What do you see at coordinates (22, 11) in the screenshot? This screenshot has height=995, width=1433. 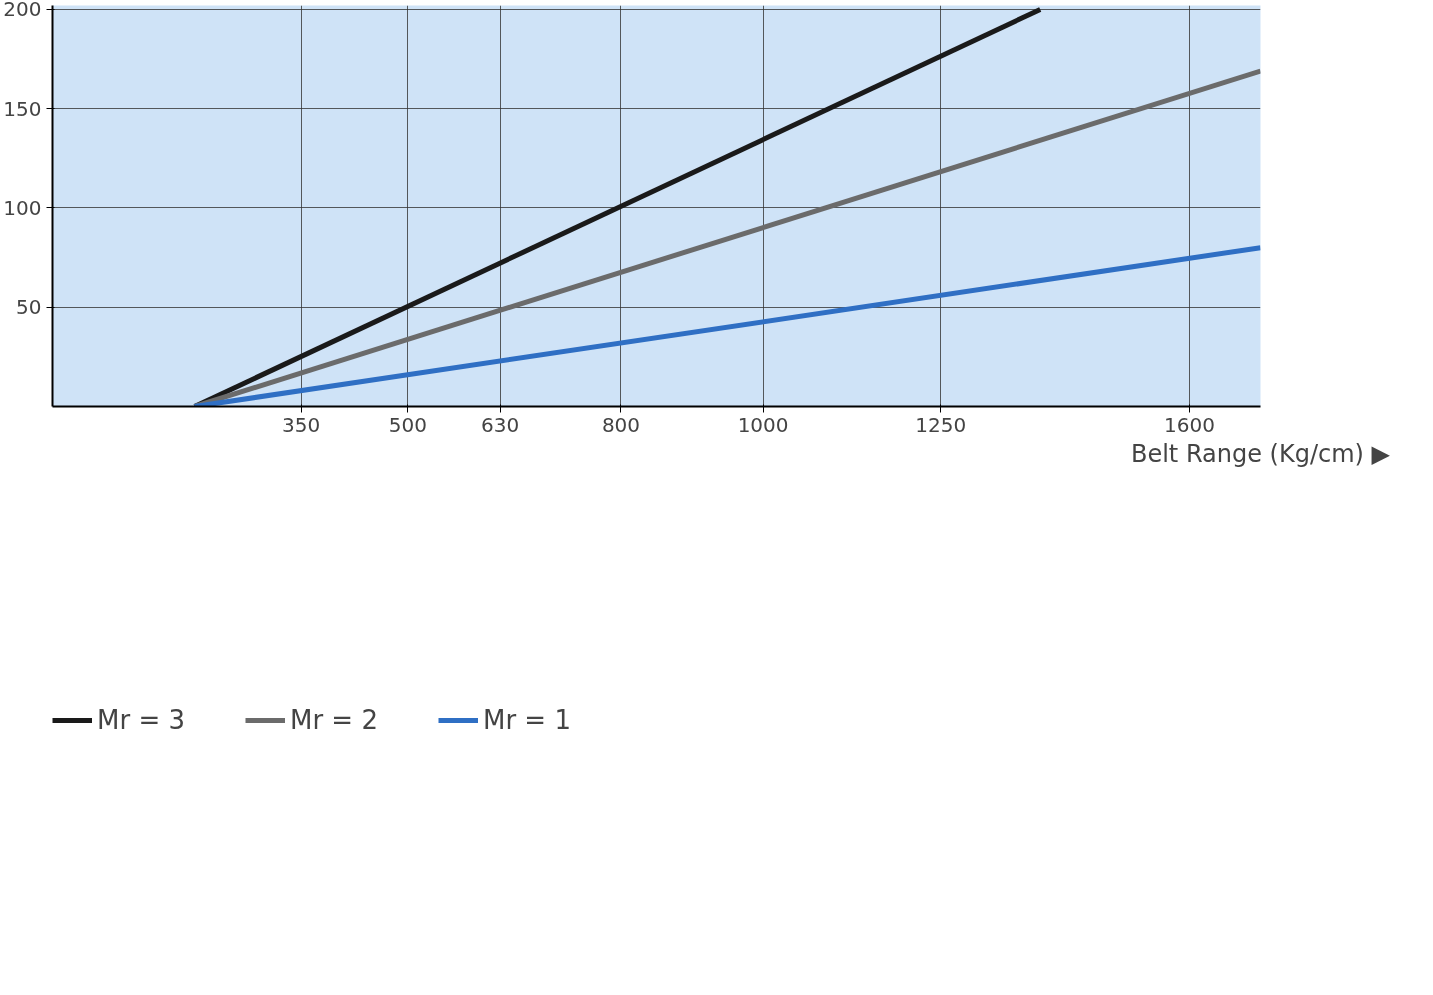 I see `y-tick-label: 200` at bounding box center [22, 11].